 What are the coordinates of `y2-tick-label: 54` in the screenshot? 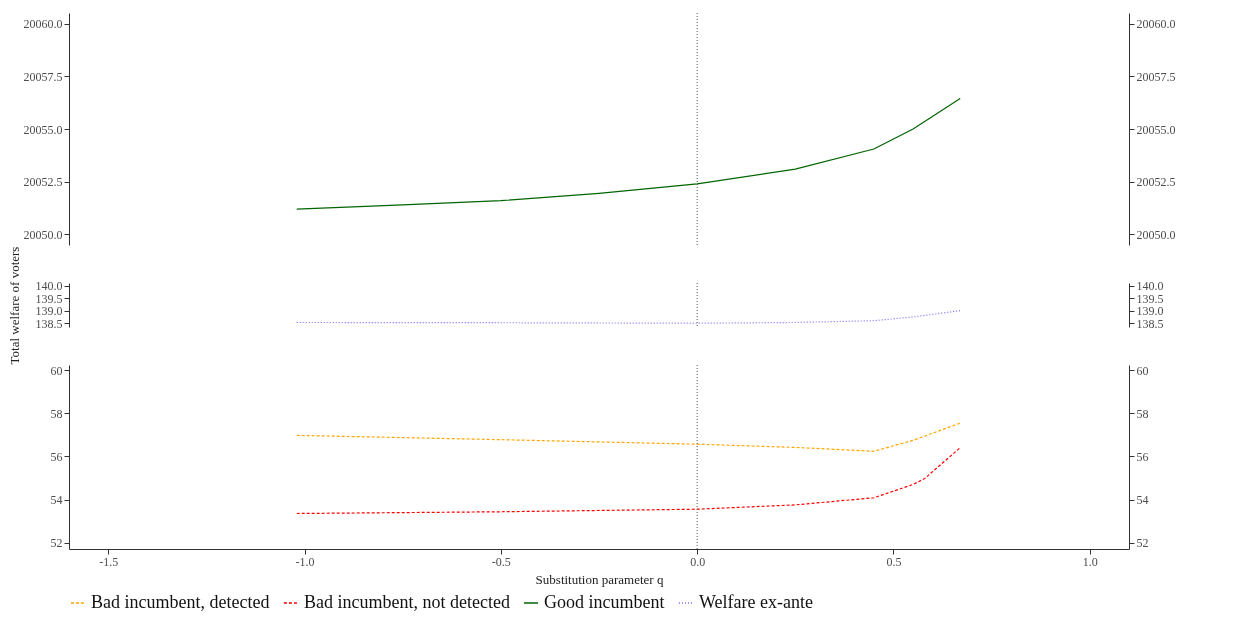 It's located at (1142, 500).